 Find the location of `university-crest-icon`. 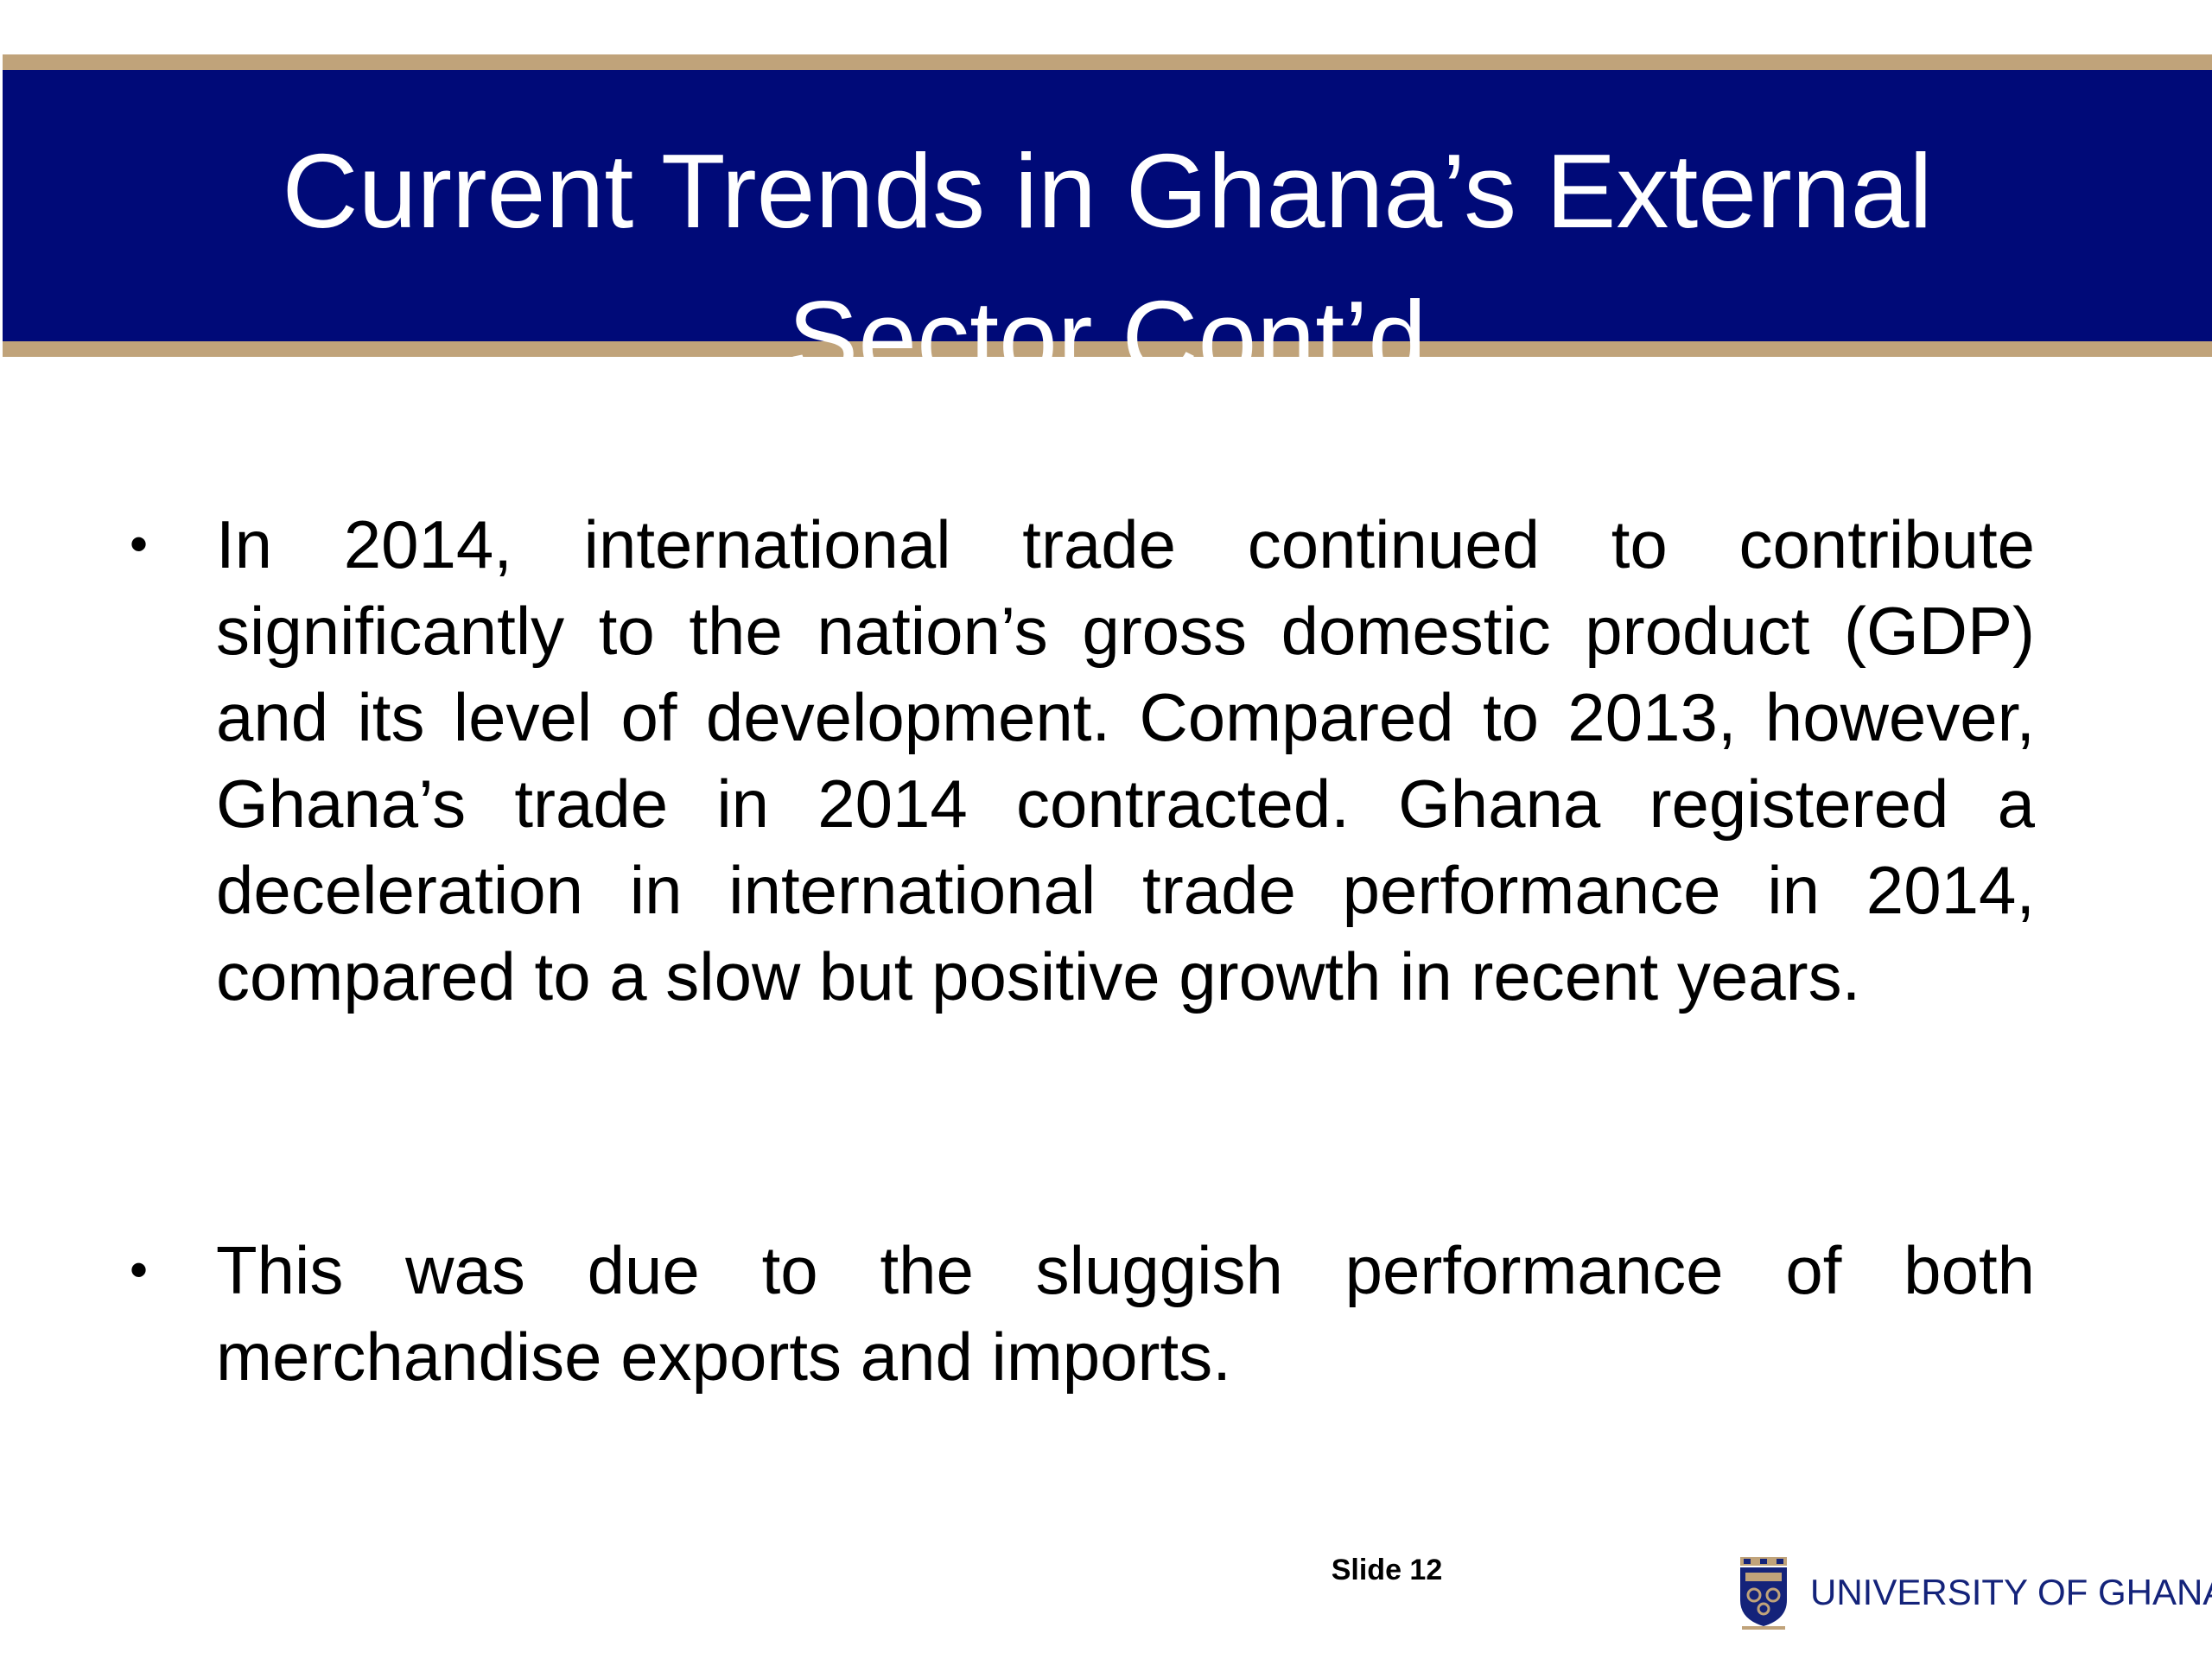

university-crest-icon is located at coordinates (1763, 1593).